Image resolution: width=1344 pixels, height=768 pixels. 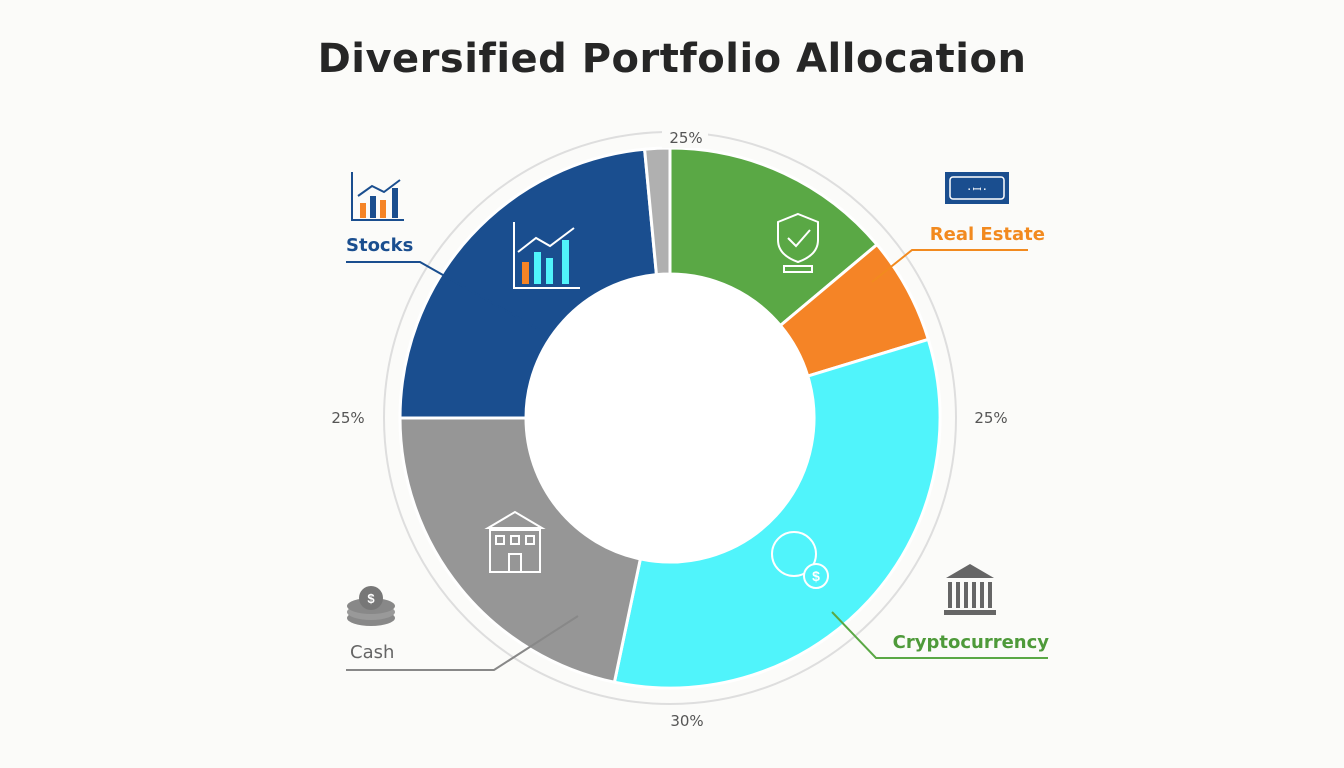 What do you see at coordinates (686, 721) in the screenshot?
I see `ring-label-bottom: 30%` at bounding box center [686, 721].